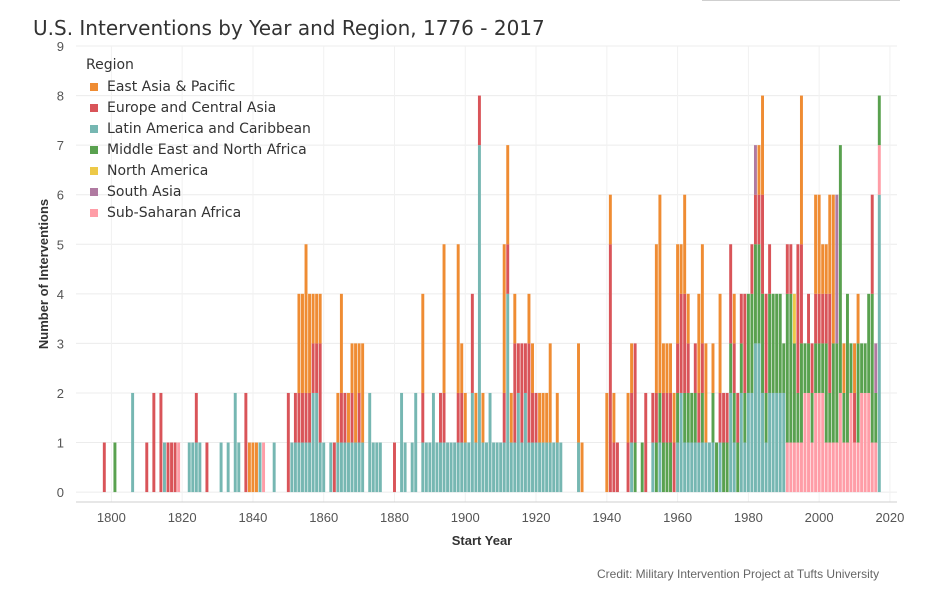  What do you see at coordinates (144, 191) in the screenshot?
I see `legend-label: South Asia` at bounding box center [144, 191].